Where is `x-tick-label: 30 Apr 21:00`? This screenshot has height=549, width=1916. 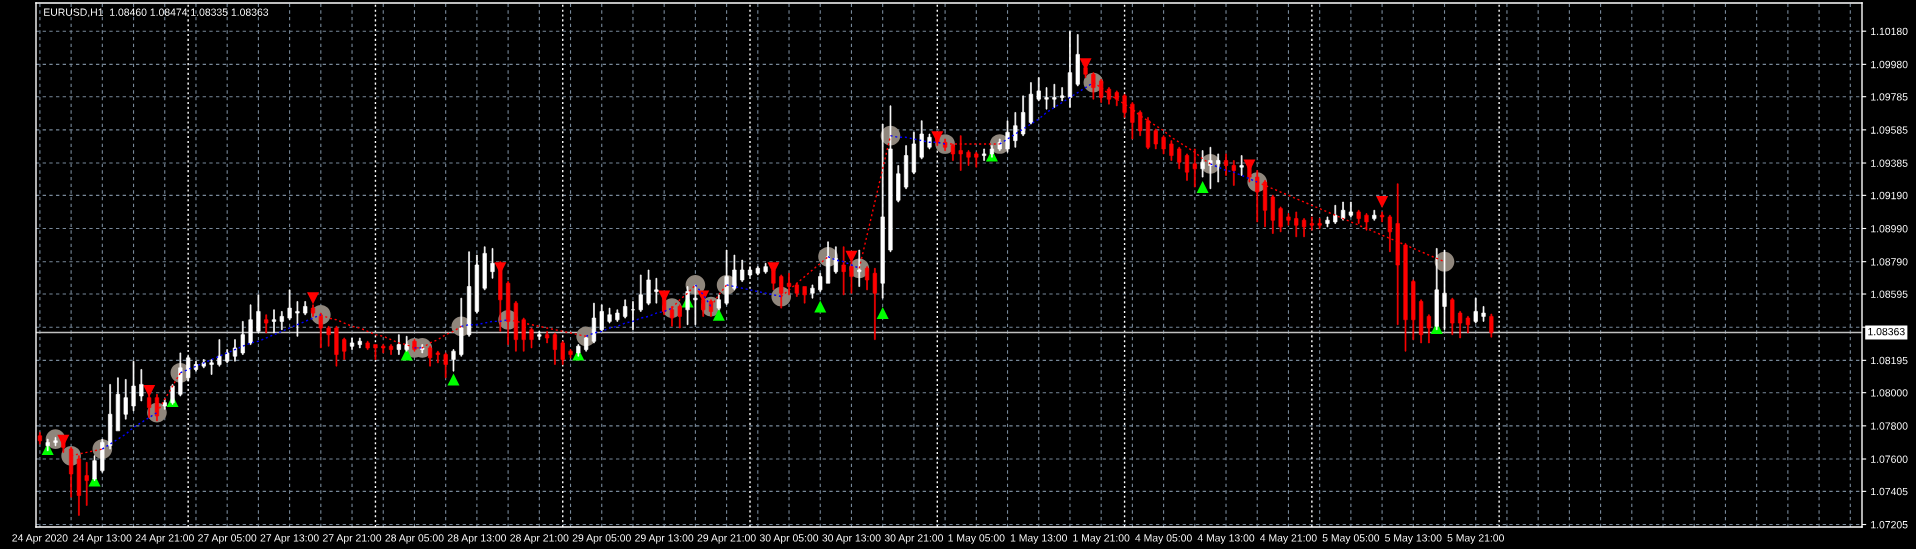
x-tick-label: 30 Apr 21:00 is located at coordinates (914, 539).